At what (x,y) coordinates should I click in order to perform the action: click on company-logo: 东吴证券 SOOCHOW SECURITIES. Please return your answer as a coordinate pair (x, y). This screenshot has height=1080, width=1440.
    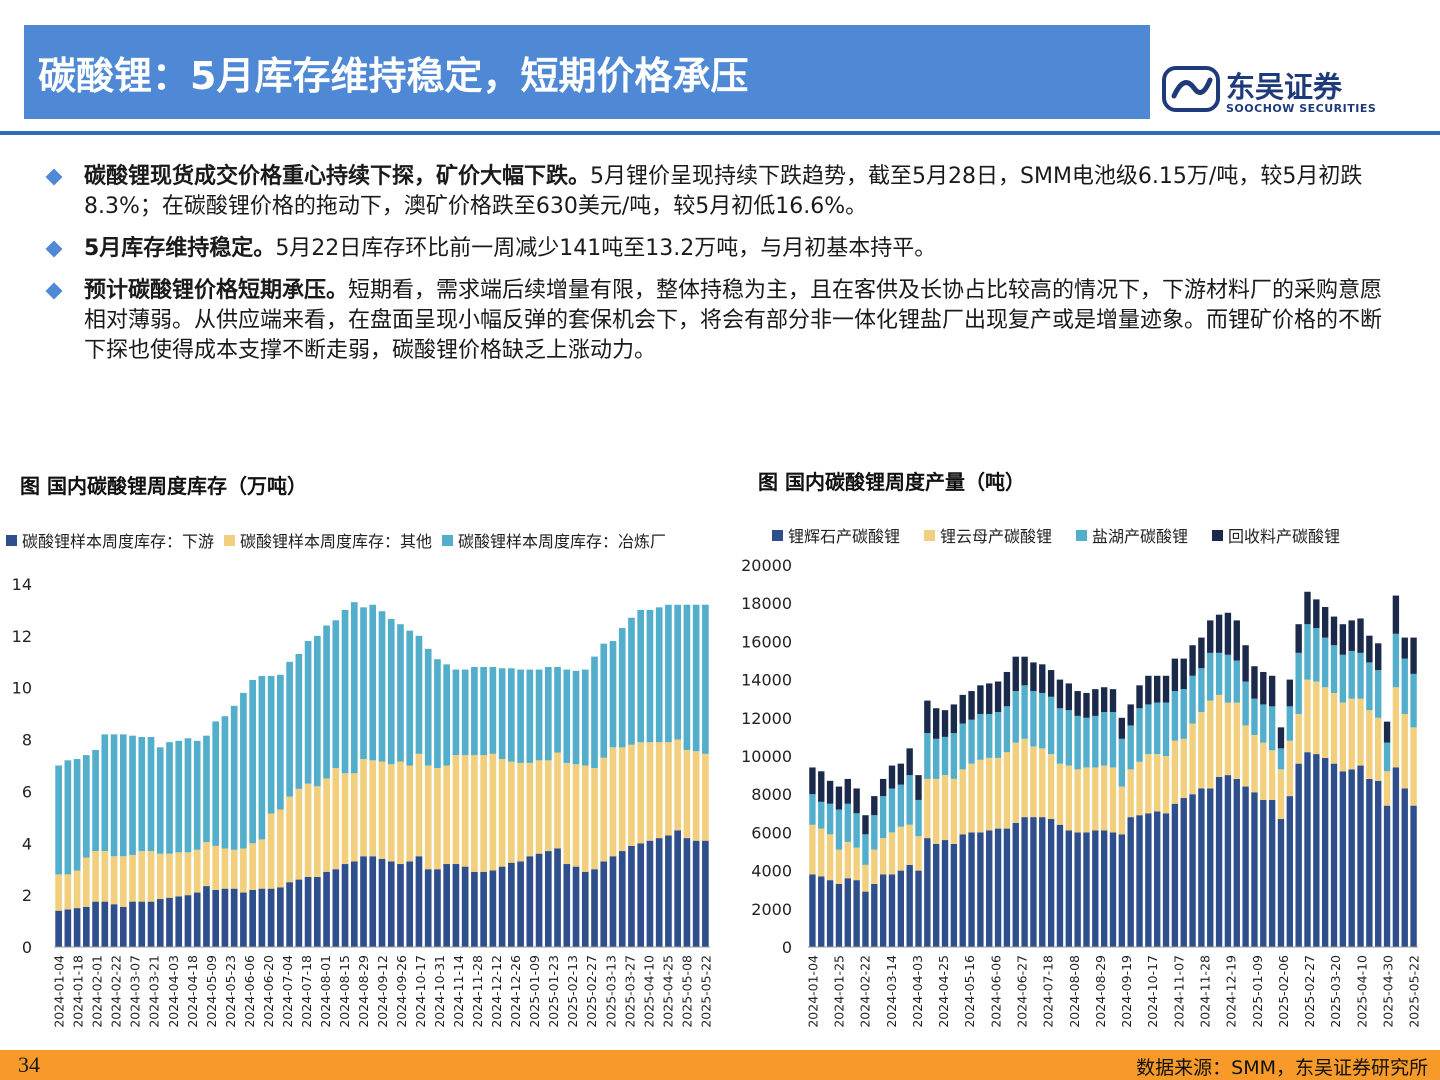
    Looking at the image, I should click on (1290, 90).